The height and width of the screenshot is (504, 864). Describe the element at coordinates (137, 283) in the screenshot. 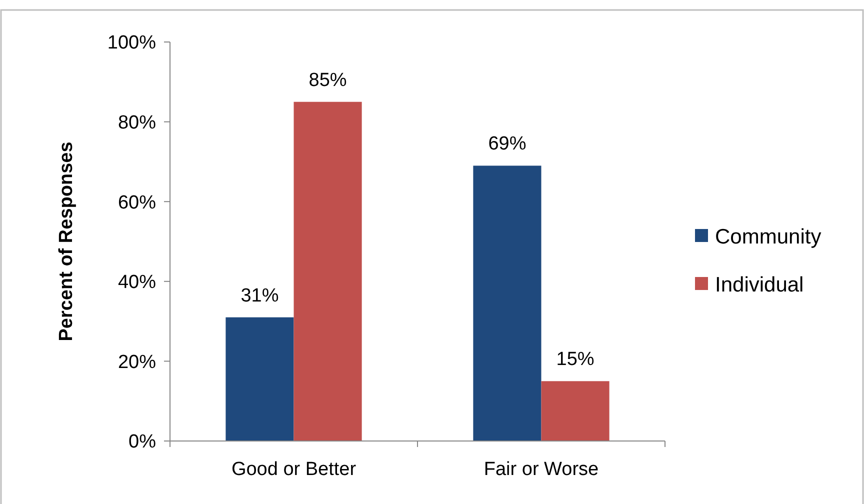

I see `y-tick-label: 40%` at that location.